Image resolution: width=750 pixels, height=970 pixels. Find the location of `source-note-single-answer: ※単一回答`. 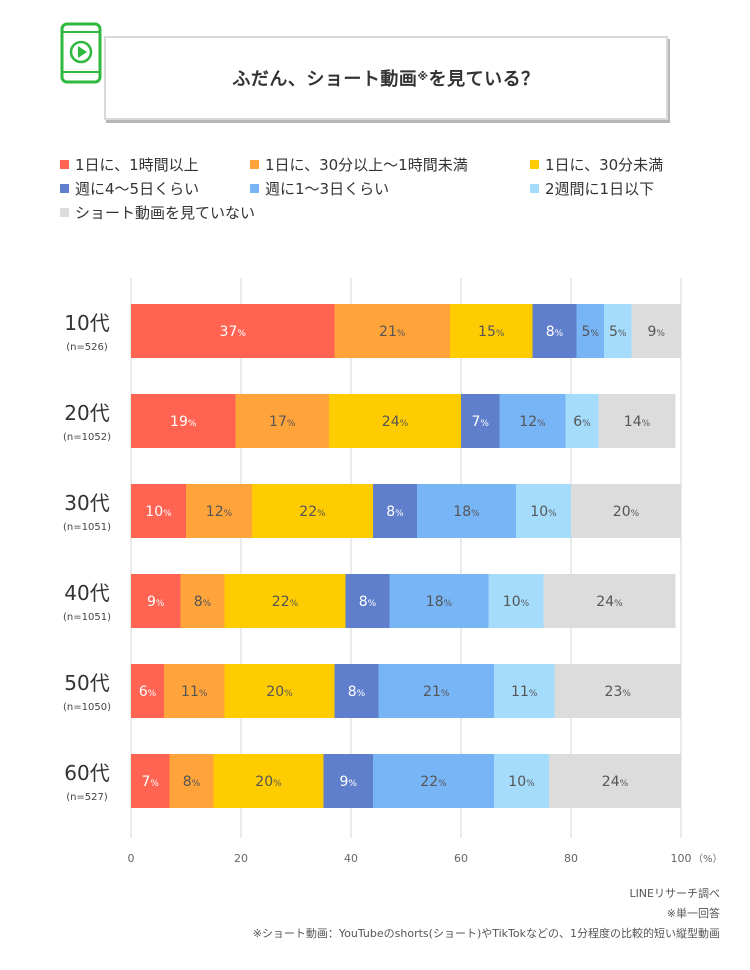

source-note-single-answer: ※単一回答 is located at coordinates (693, 913).